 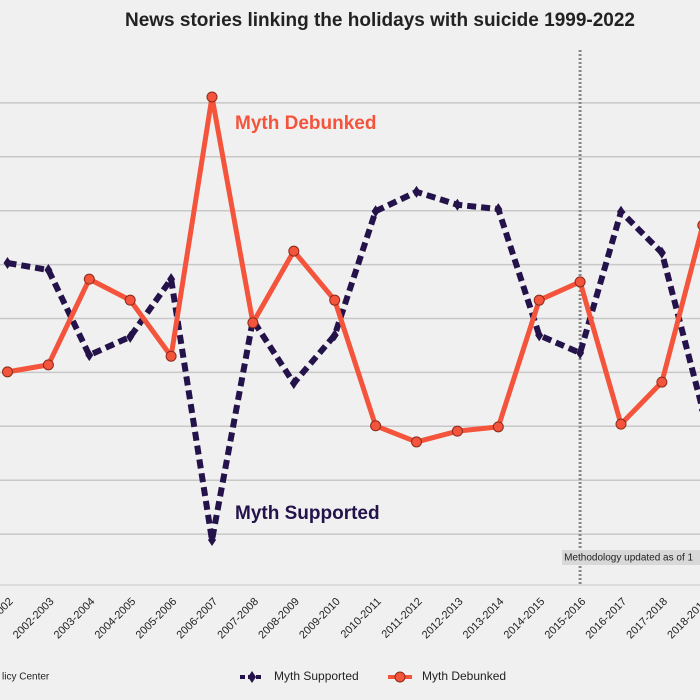 I want to click on legend-item: Myth Supported, so click(x=299, y=676).